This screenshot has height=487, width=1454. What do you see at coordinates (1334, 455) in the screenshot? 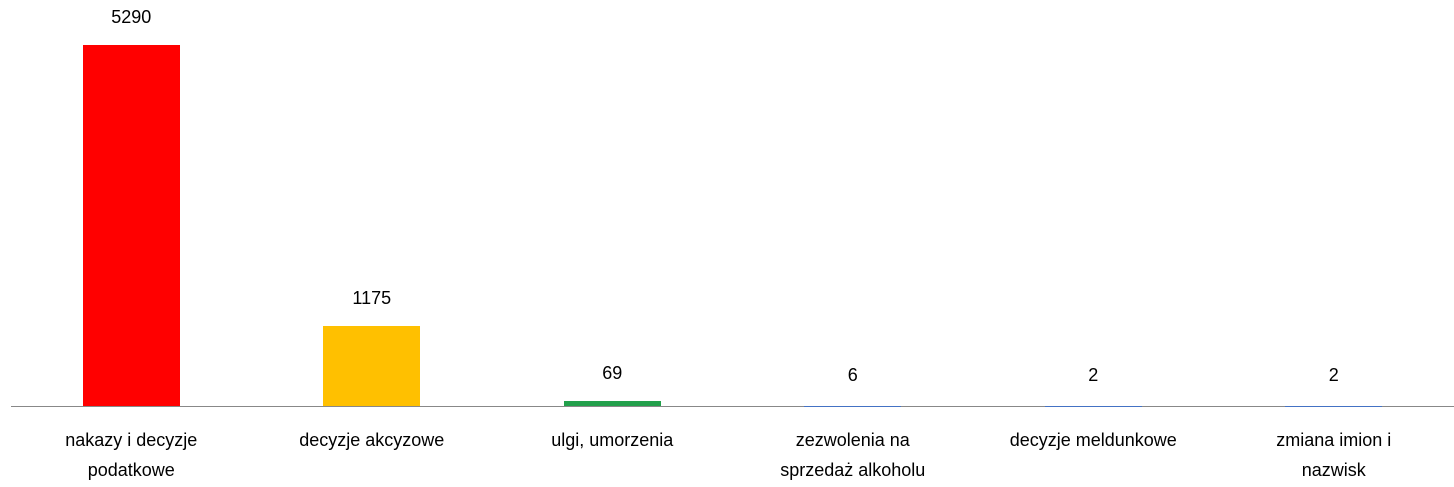
I see `x-tick-label: zmiana imion i nazwisk` at bounding box center [1334, 455].